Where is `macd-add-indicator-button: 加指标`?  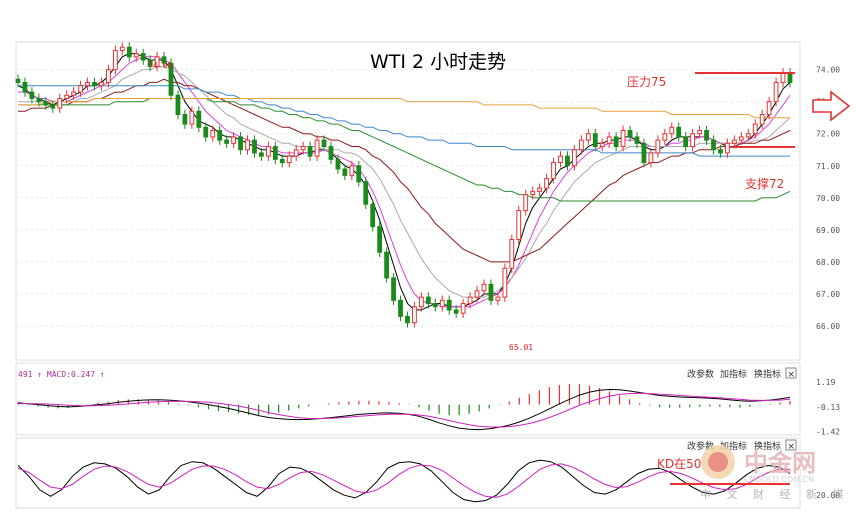
macd-add-indicator-button: 加指标 is located at coordinates (733, 374).